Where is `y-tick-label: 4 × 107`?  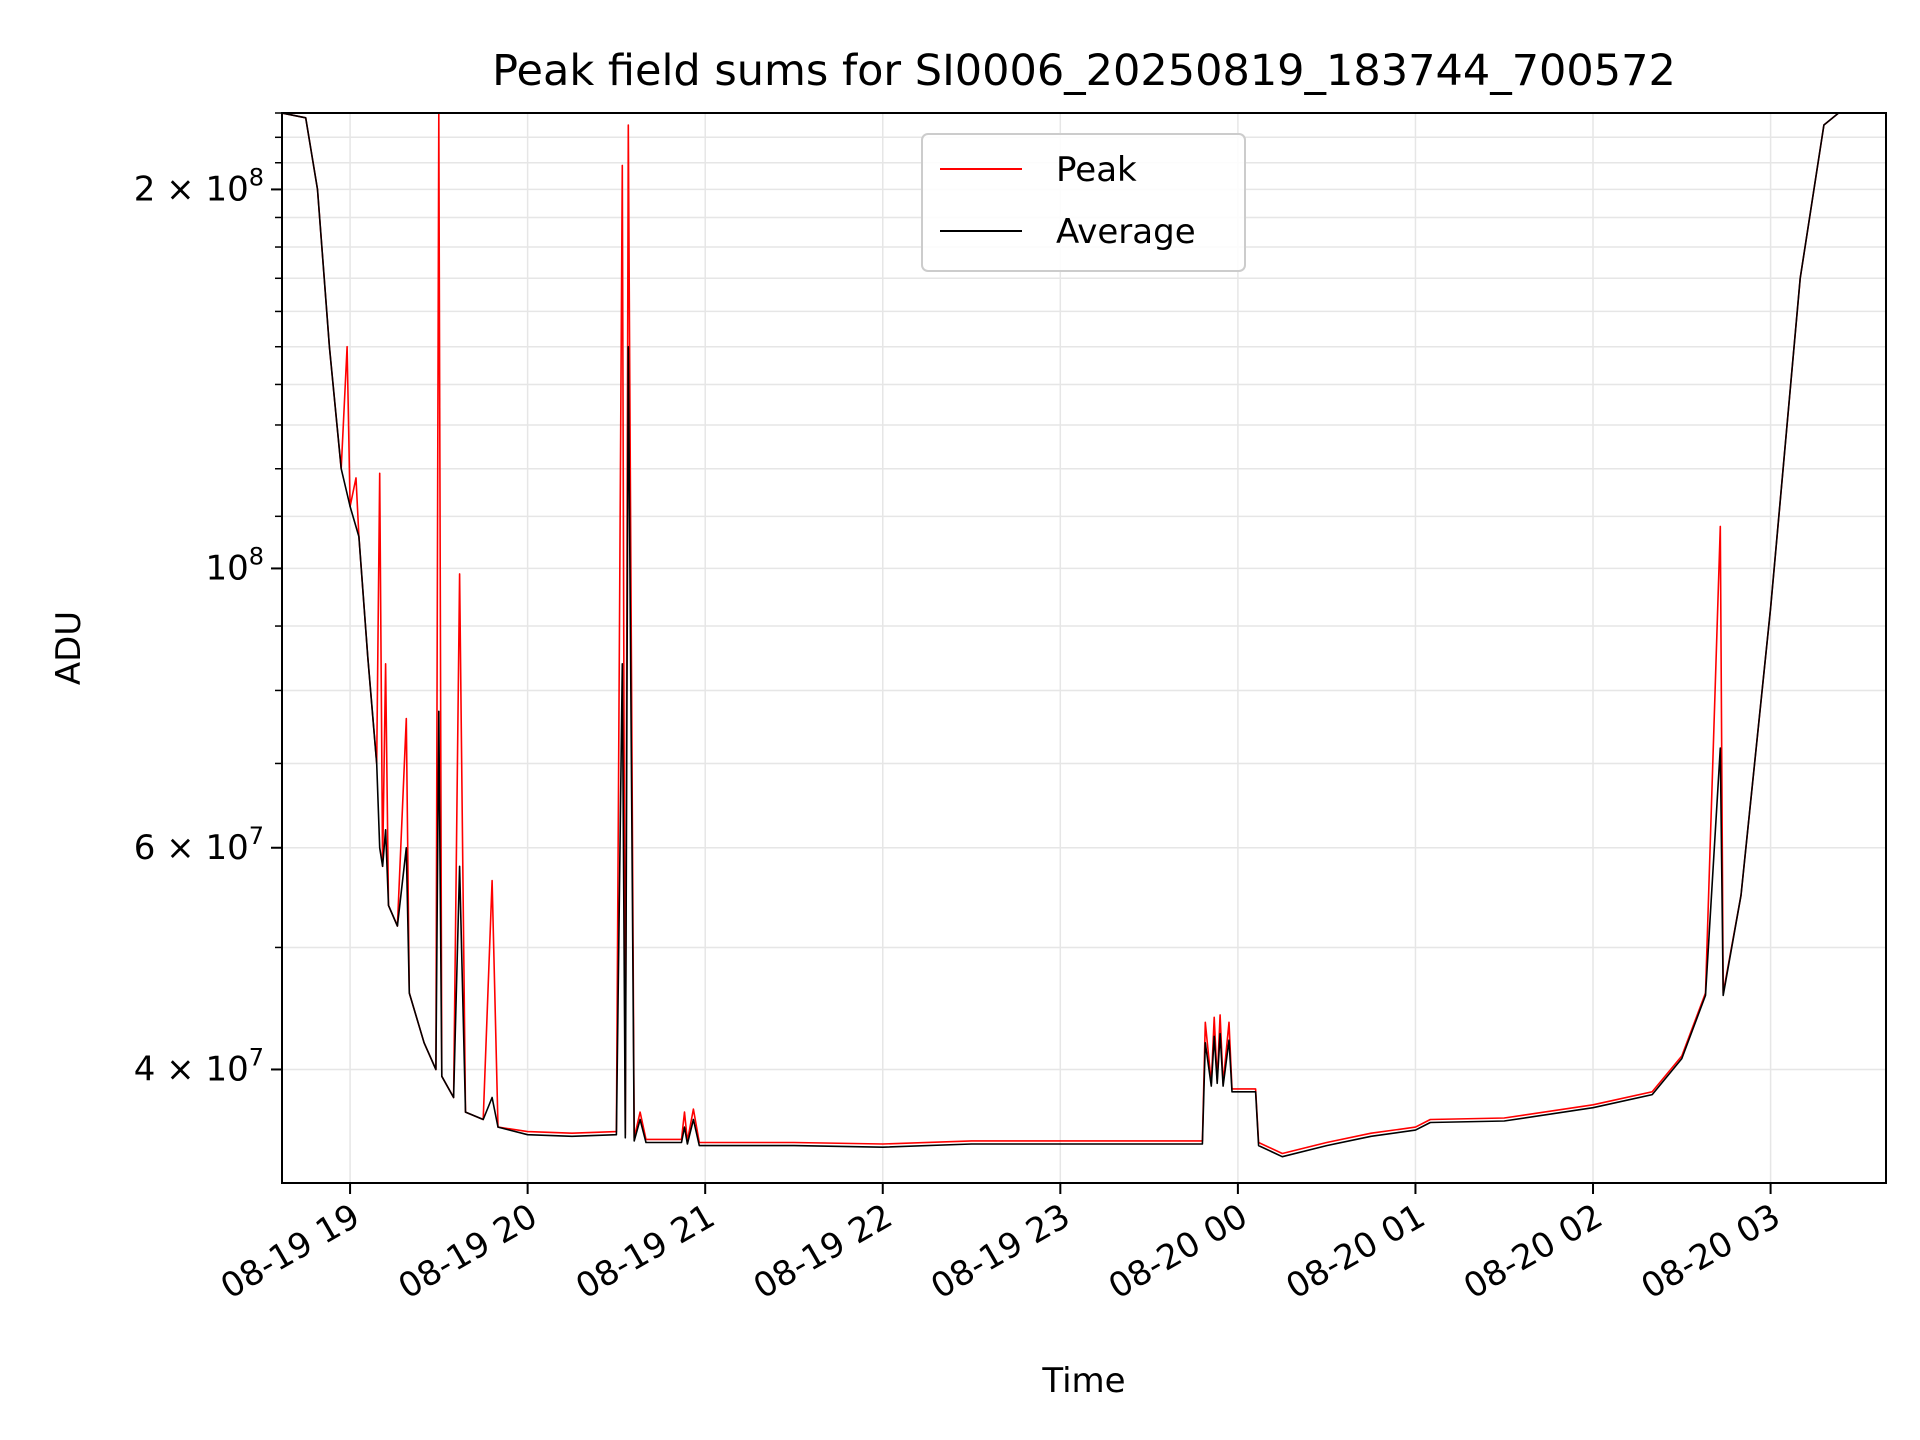
y-tick-label: 4 × 107 is located at coordinates (199, 1066).